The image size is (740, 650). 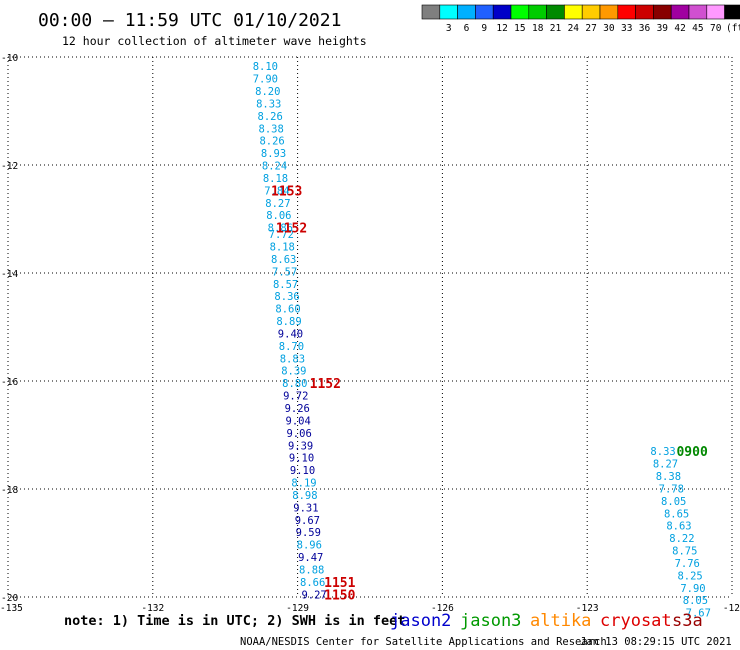 What do you see at coordinates (305, 508) in the screenshot?
I see `wave-height-point: 9.31` at bounding box center [305, 508].